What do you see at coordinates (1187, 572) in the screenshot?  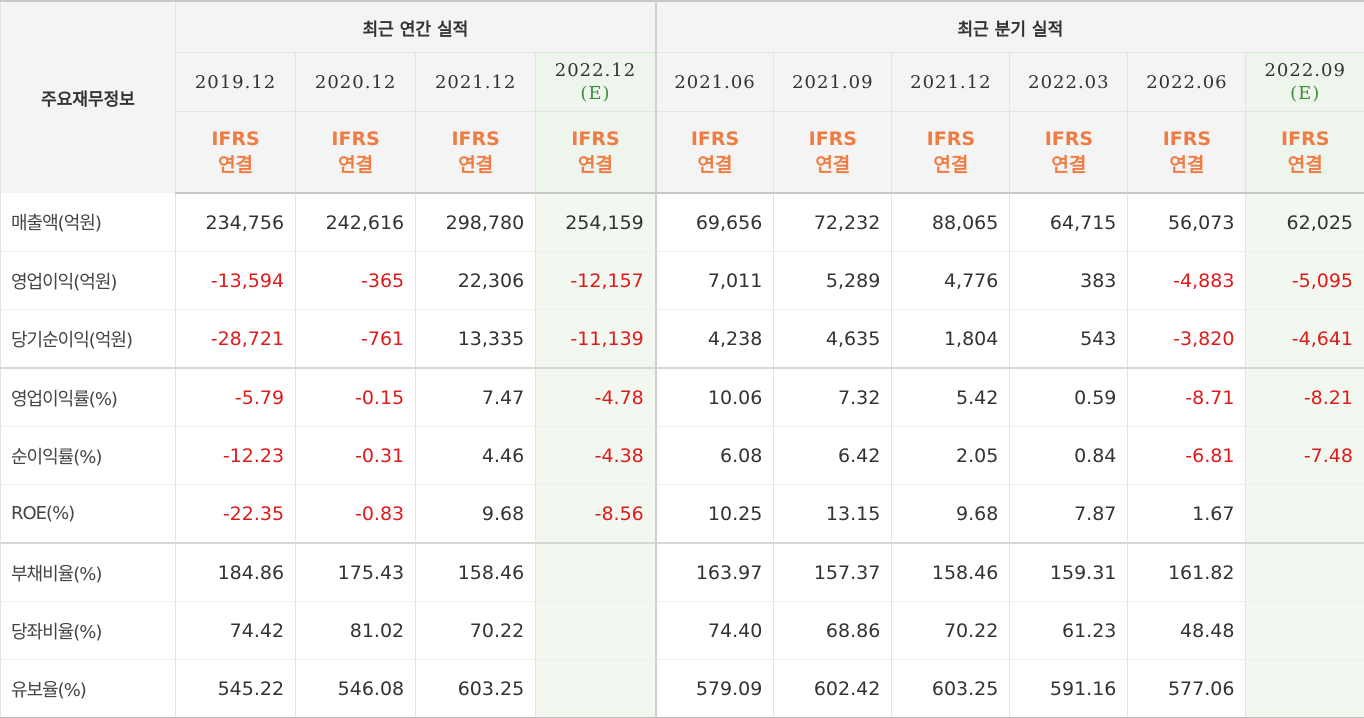 I see `table-cell: 161.82` at bounding box center [1187, 572].